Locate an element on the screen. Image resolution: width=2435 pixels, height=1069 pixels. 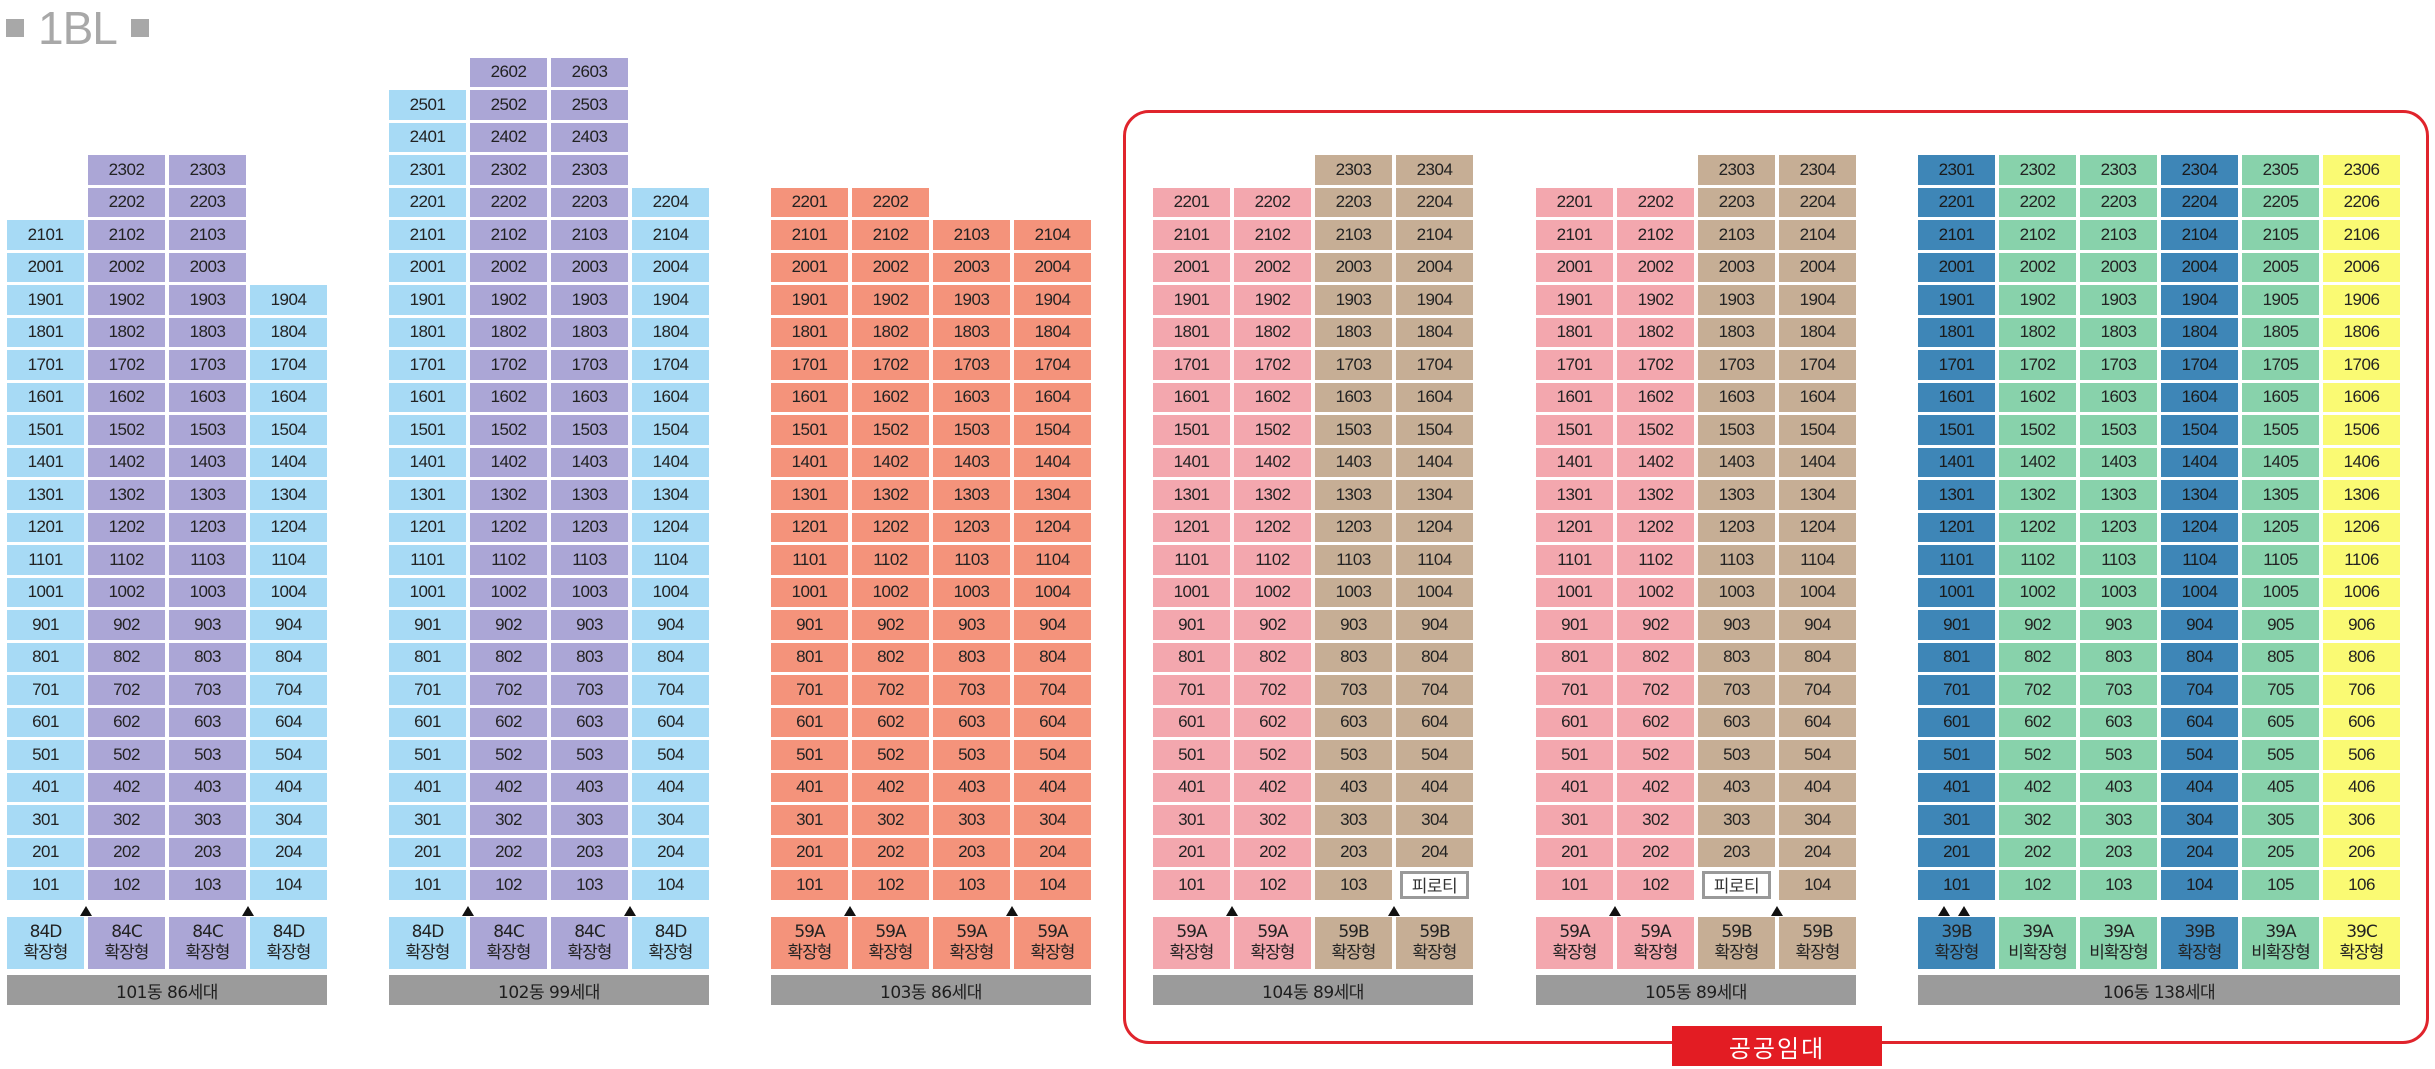
unit-cell: 706 is located at coordinates (2361, 690).